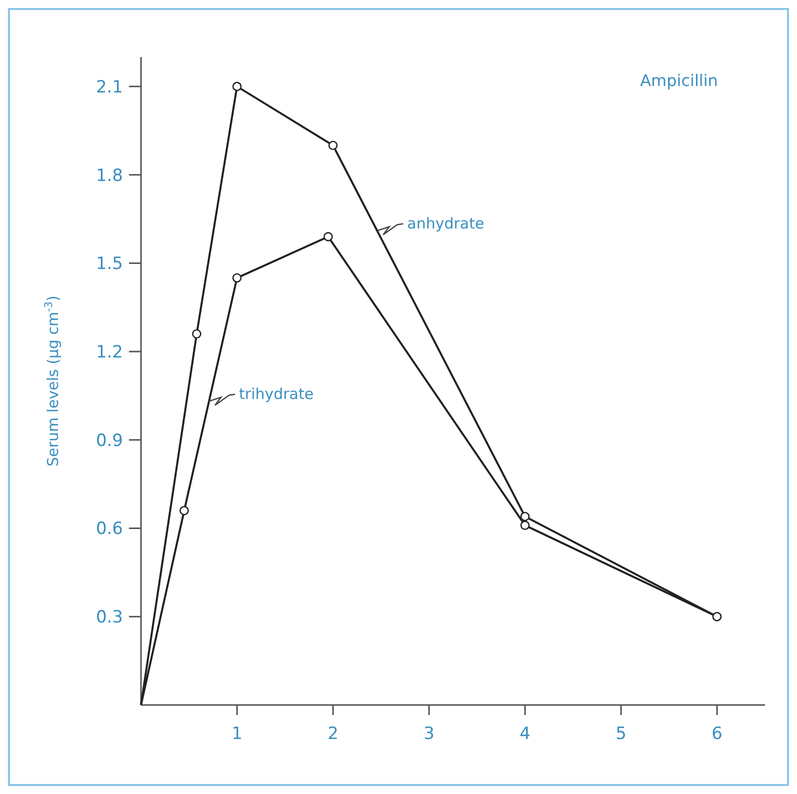 This screenshot has height=794, width=797. What do you see at coordinates (525, 734) in the screenshot?
I see `x-tick-label: 4` at bounding box center [525, 734].